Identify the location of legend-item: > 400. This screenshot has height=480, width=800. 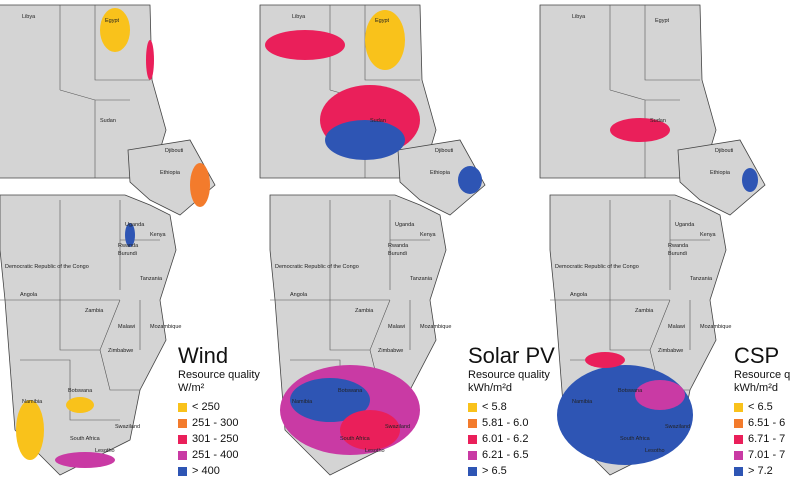
(219, 471).